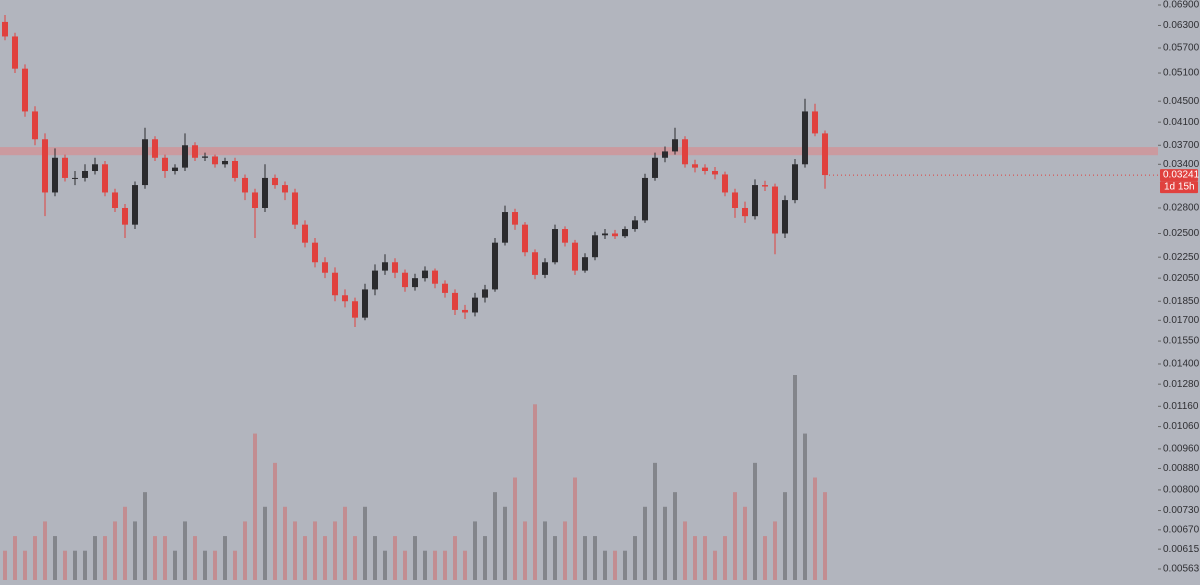  What do you see at coordinates (1181, 48) in the screenshot?
I see `y-tick-label: 0.05700` at bounding box center [1181, 48].